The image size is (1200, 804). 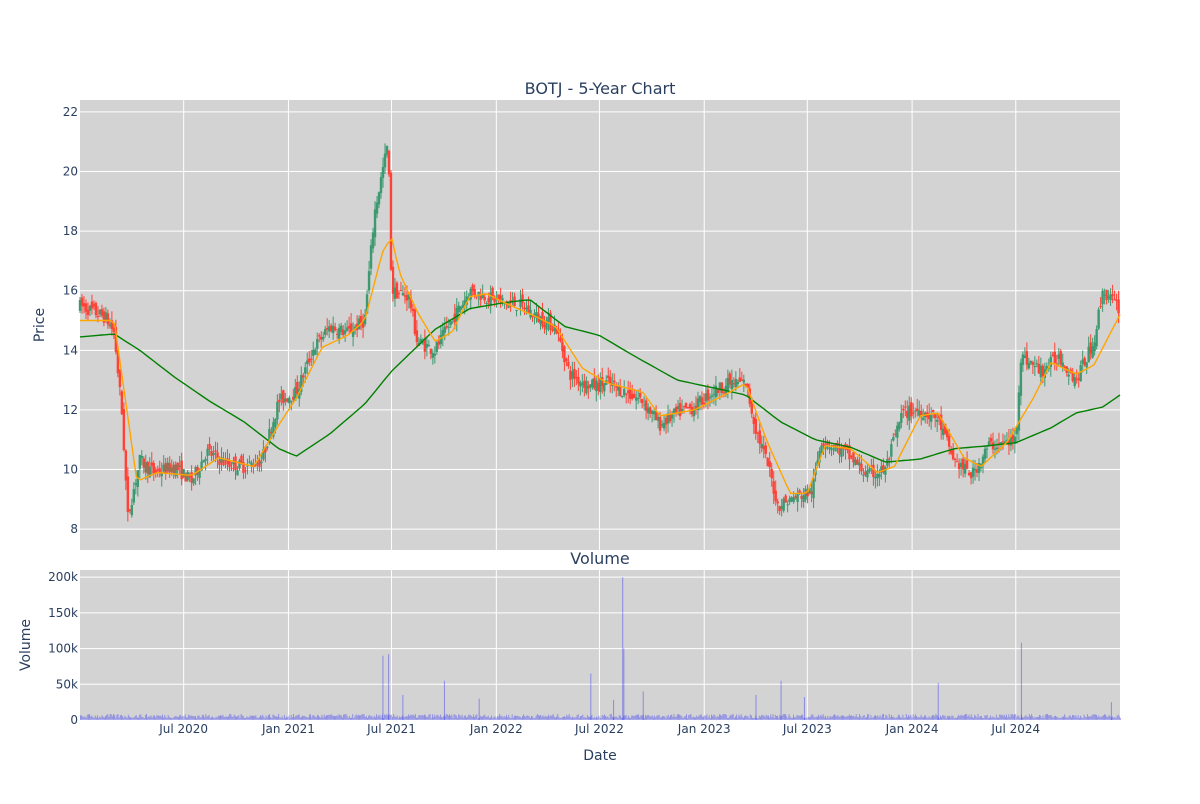 I want to click on volume-chart-title: Volume, so click(x=600, y=558).